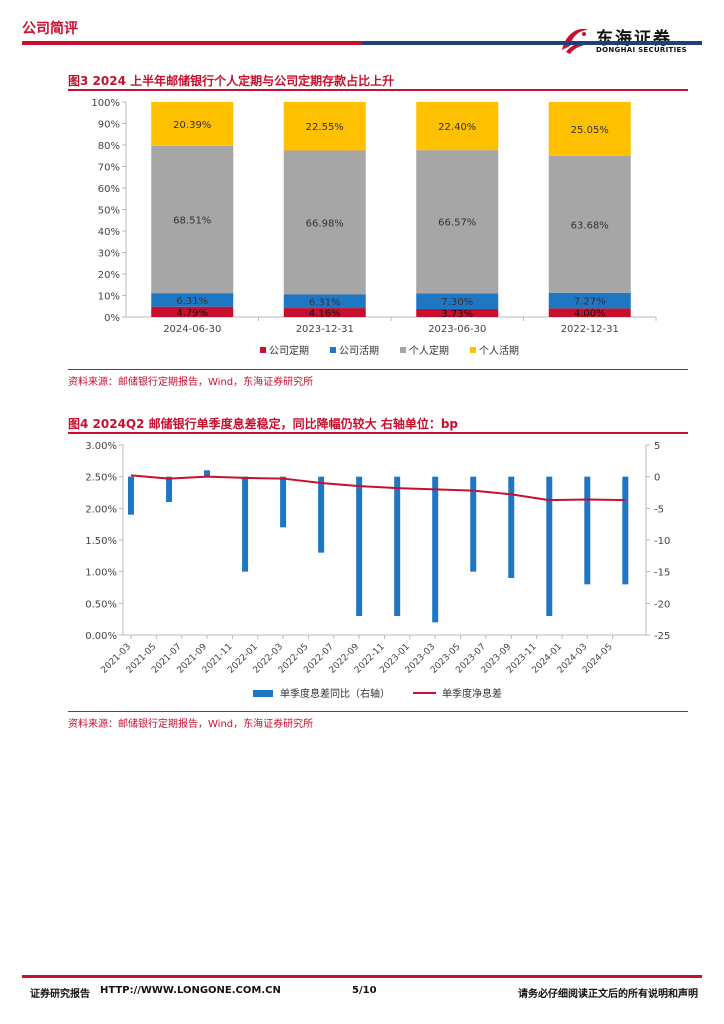 The width and height of the screenshot is (724, 1024). Describe the element at coordinates (662, 541) in the screenshot. I see `right-tick-label: -10` at that location.